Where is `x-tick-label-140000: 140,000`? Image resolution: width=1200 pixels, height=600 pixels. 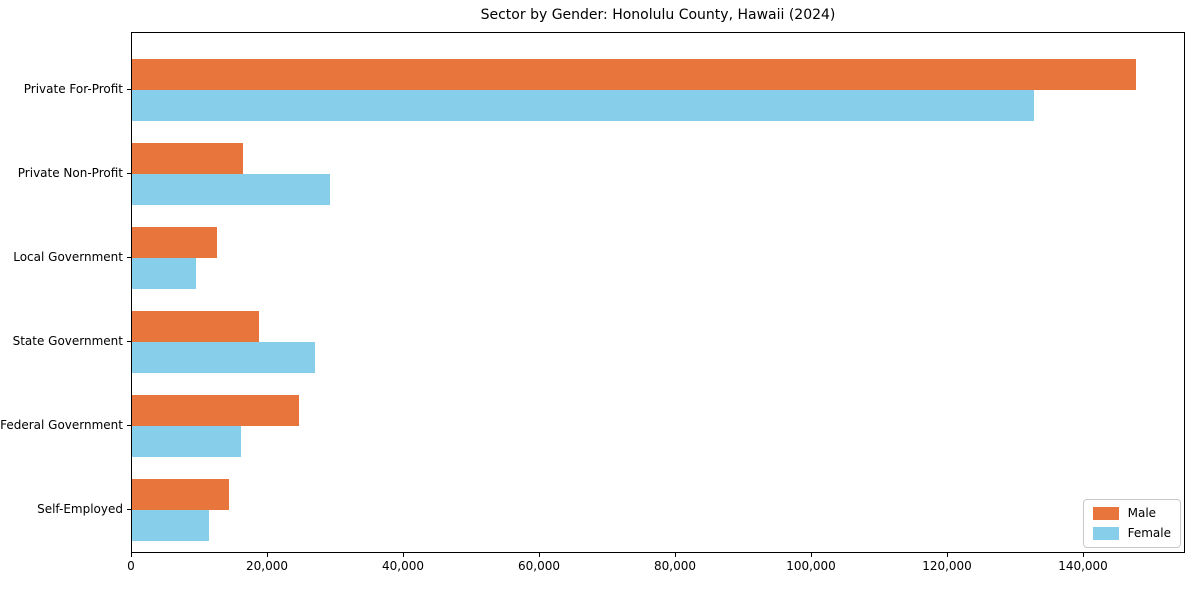 x-tick-label-140000: 140,000 is located at coordinates (1083, 566).